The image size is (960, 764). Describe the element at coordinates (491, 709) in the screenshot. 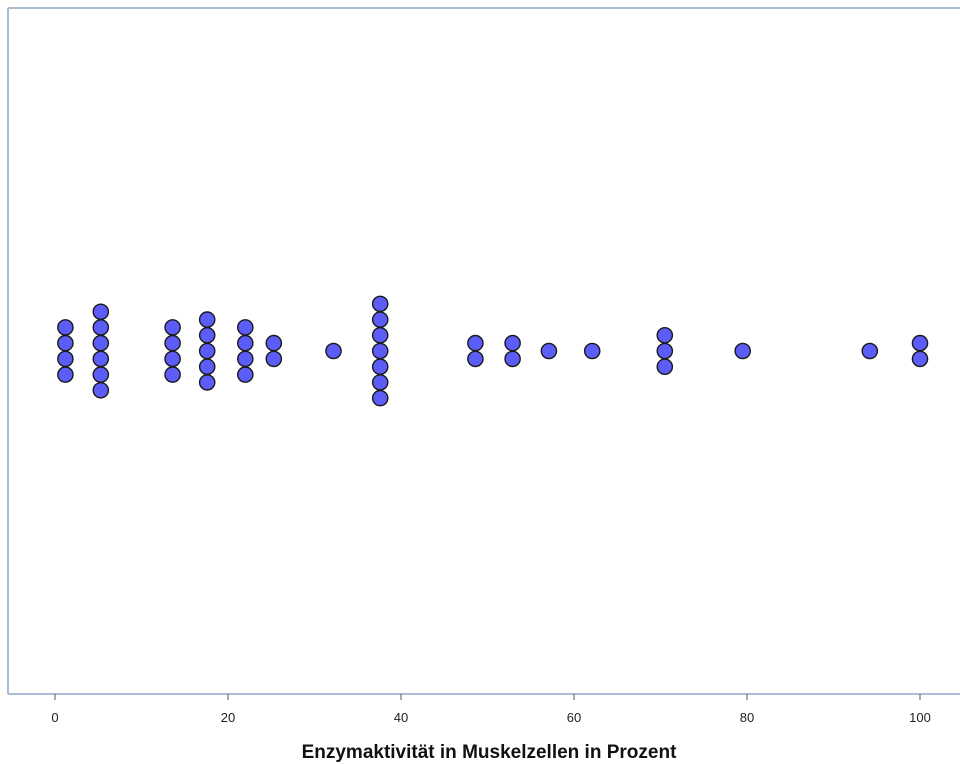

I see `x-axis-ticks: 0 20 40 60 80 100` at that location.